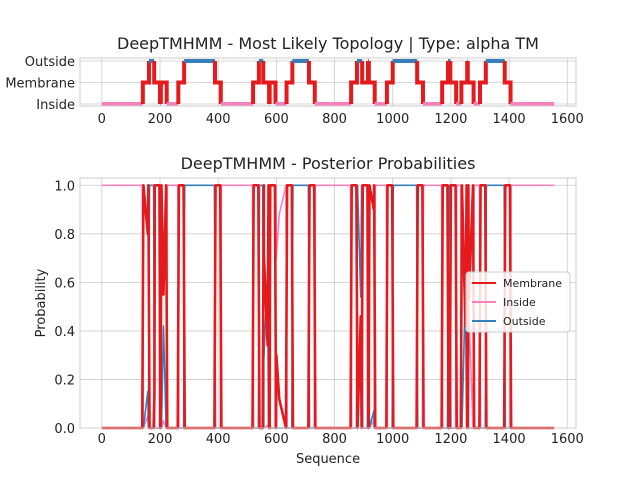 This screenshot has width=640, height=480. I want to click on posterior-x-tick-label: 1200, so click(450, 439).